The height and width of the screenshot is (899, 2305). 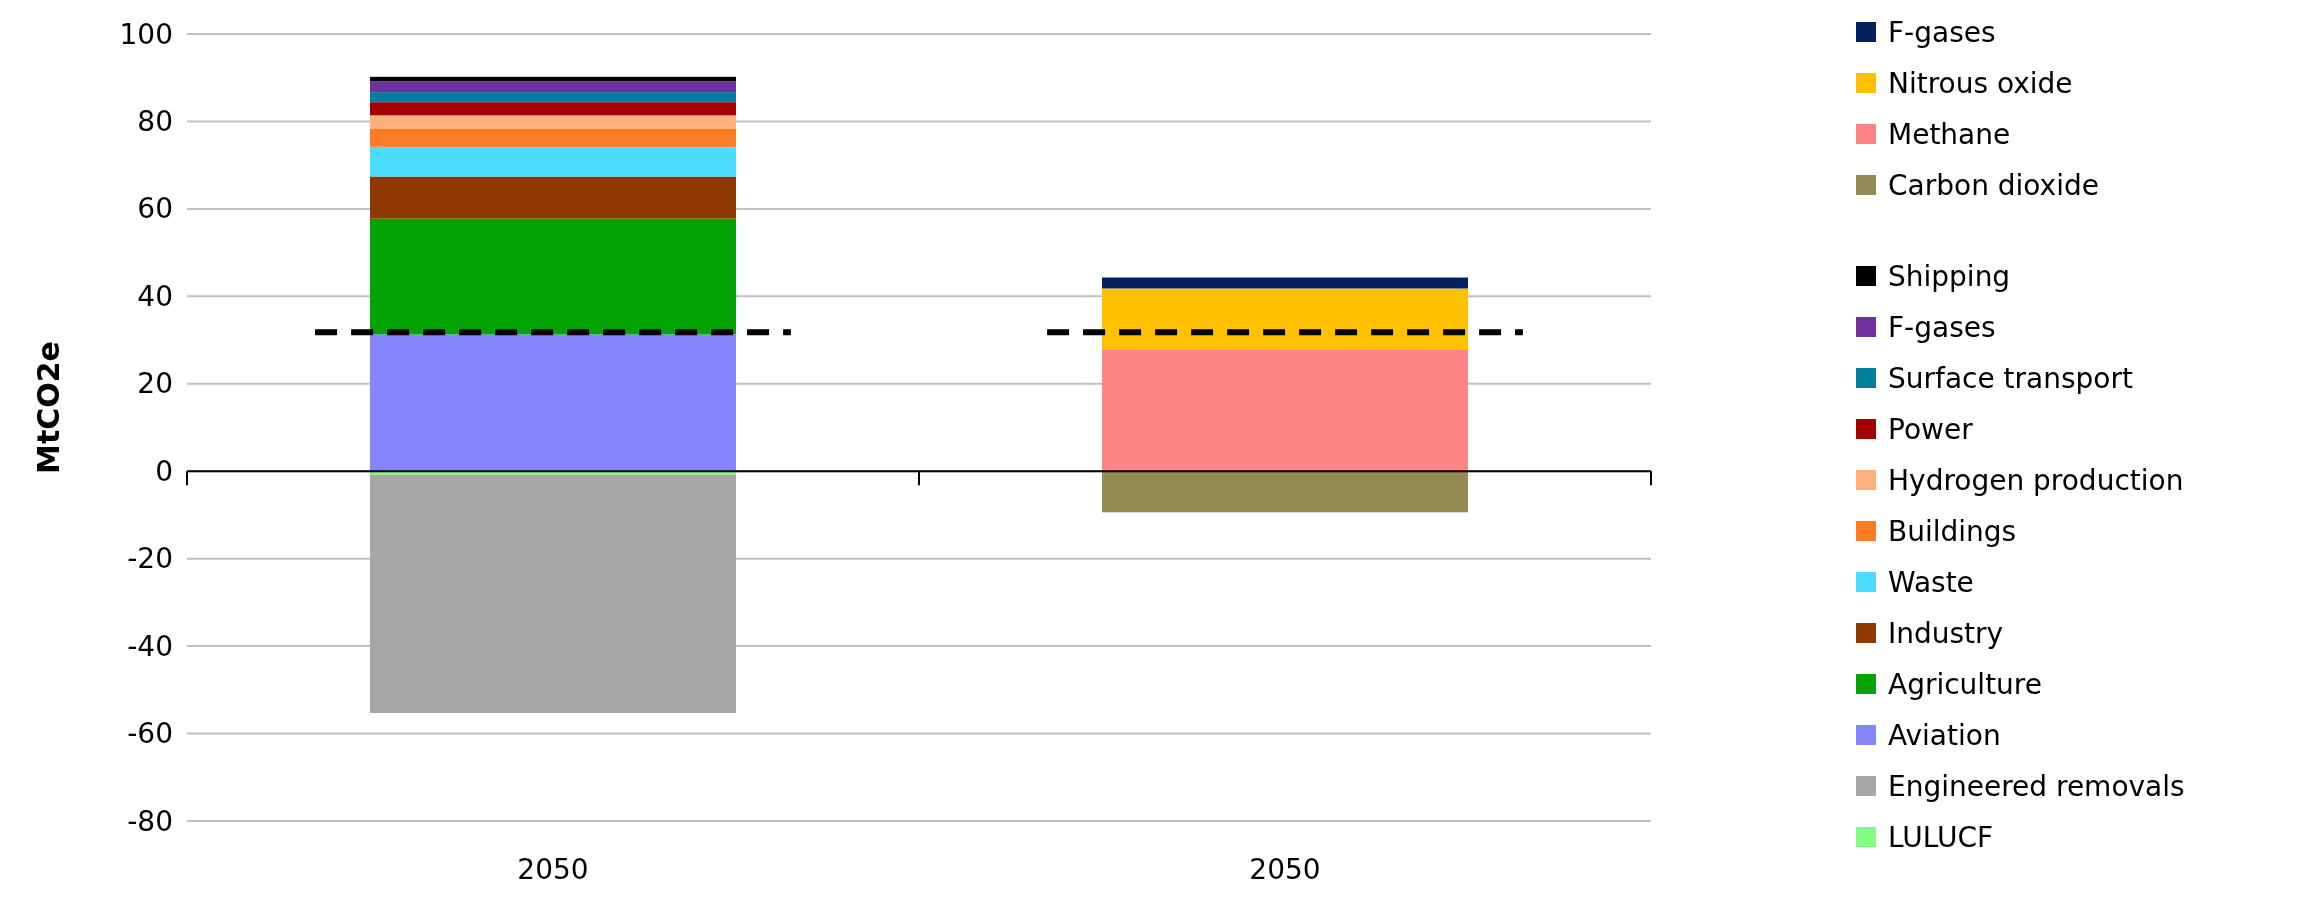 What do you see at coordinates (2036, 480) in the screenshot?
I see `legend-label: Hydrogen production` at bounding box center [2036, 480].